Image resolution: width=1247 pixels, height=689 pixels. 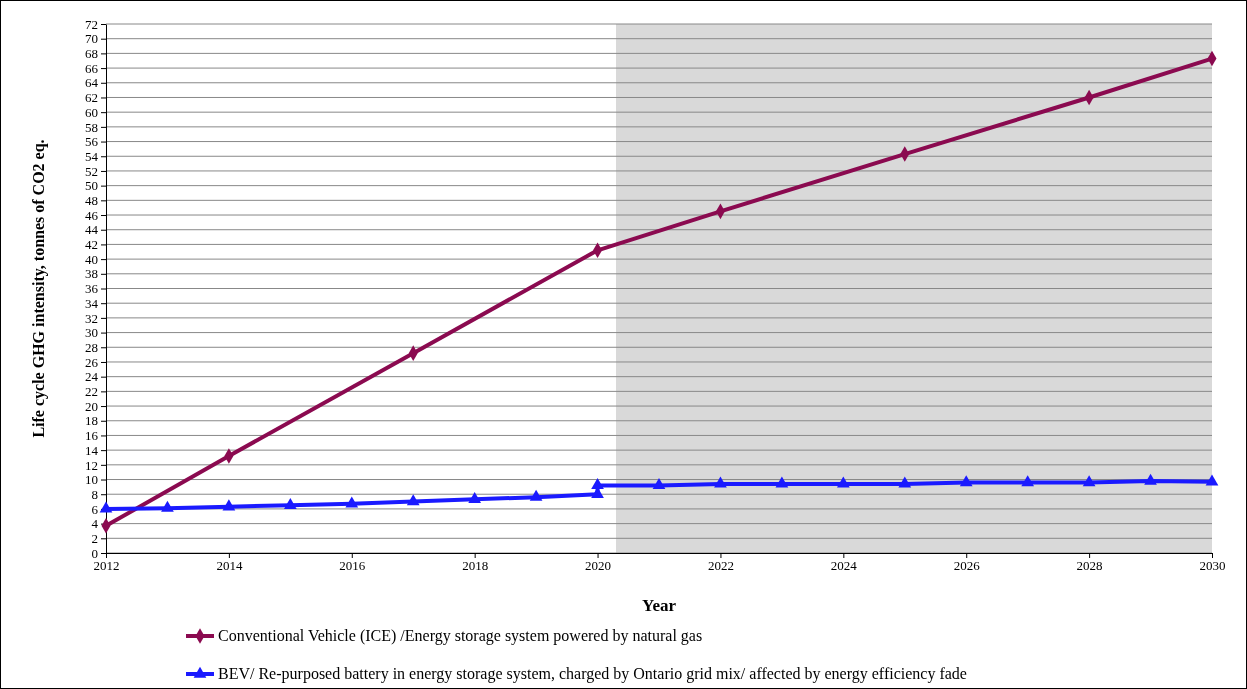 I want to click on y-tick-label: 40, so click(x=91, y=259).